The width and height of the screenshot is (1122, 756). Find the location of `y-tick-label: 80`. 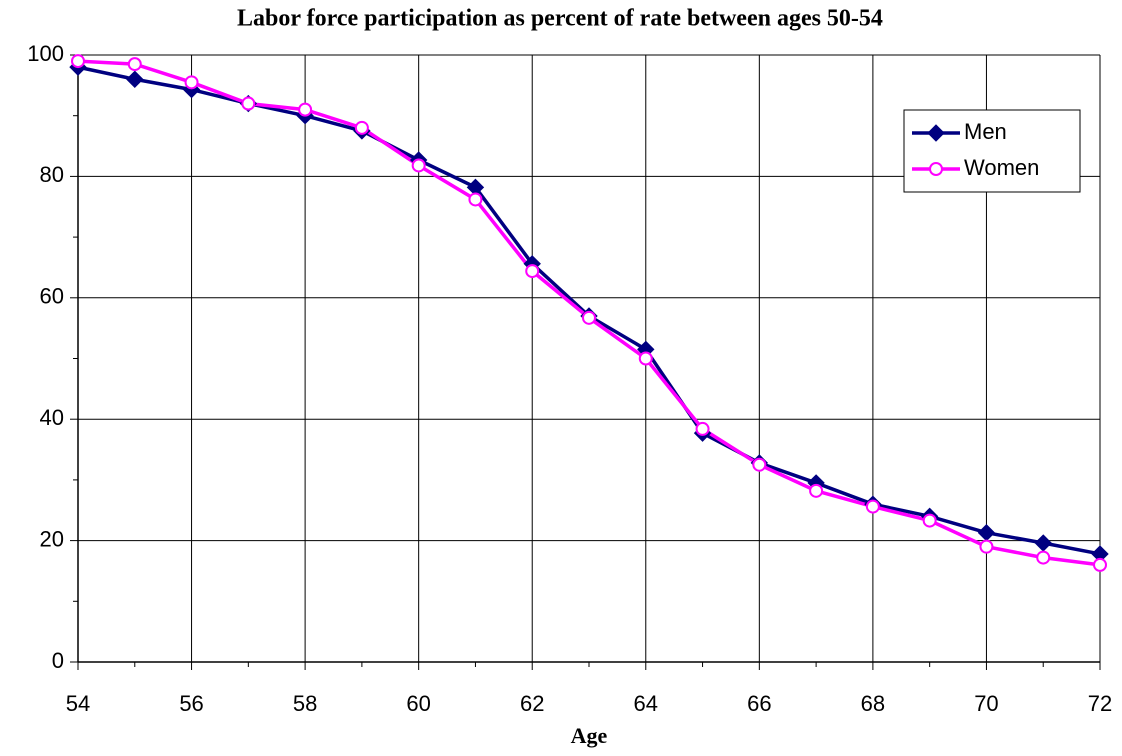

y-tick-label: 80 is located at coordinates (52, 174).